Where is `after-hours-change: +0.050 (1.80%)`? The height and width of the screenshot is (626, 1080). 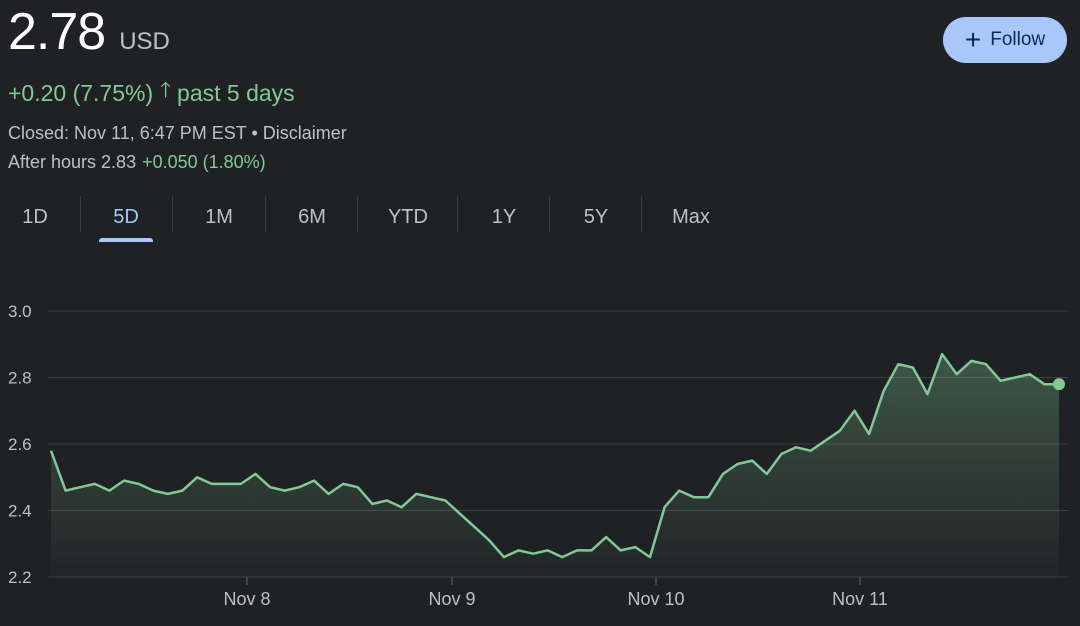 after-hours-change: +0.050 (1.80%) is located at coordinates (204, 162).